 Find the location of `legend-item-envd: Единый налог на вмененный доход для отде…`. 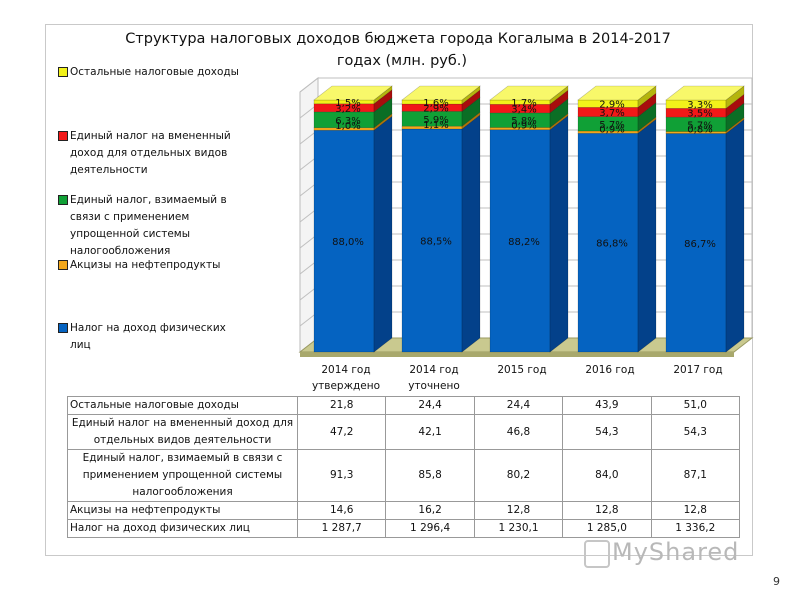

legend-item-envd: Единый налог на вмененный доход для отде… is located at coordinates (153, 153).